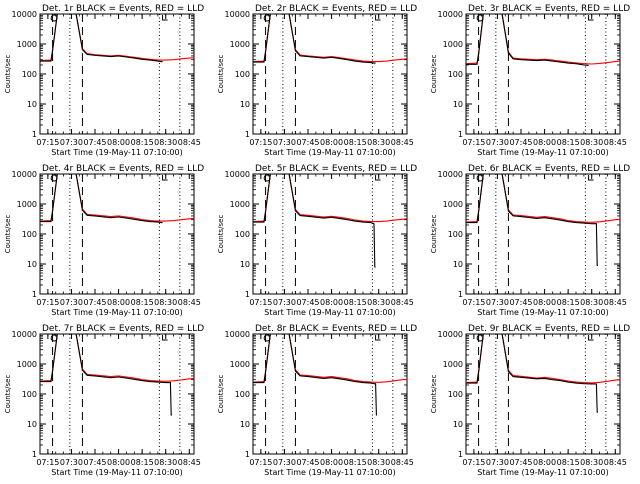  Describe the element at coordinates (336, 329) in the screenshot. I see `chart-title: Det. 8r BLACK = Events, RED = LLD` at that location.